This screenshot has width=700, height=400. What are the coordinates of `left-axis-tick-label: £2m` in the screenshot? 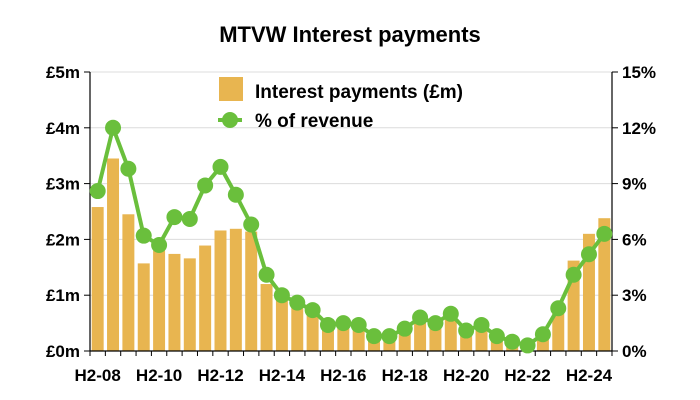 It's located at (63, 239).